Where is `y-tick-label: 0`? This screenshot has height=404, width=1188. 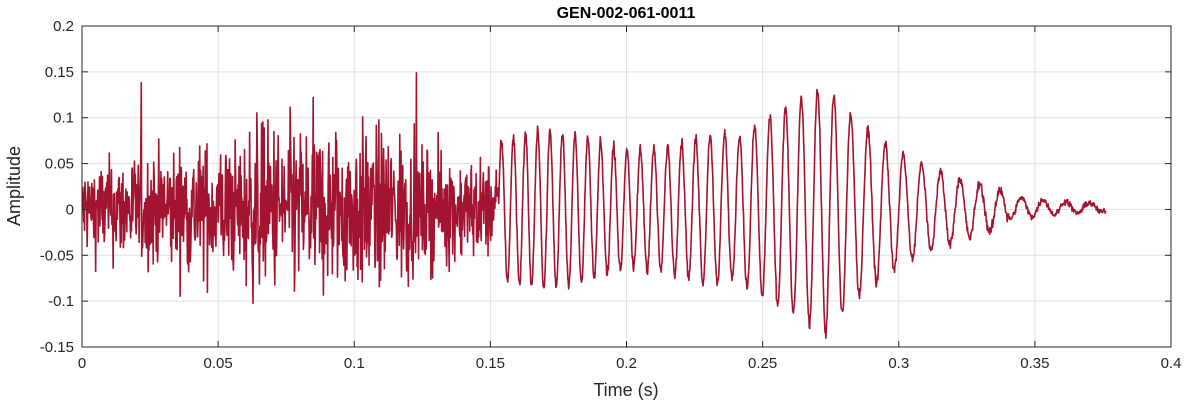 y-tick-label: 0 is located at coordinates (70, 209).